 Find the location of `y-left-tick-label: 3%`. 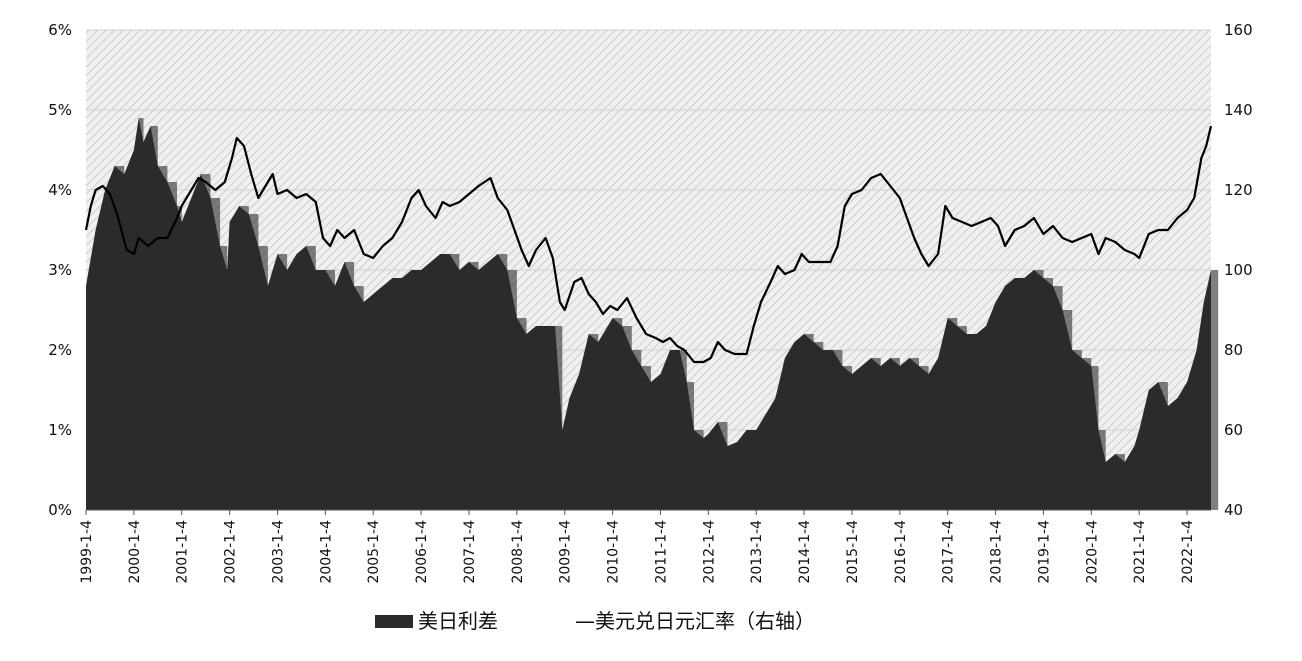

y-left-tick-label: 3% is located at coordinates (60, 270).